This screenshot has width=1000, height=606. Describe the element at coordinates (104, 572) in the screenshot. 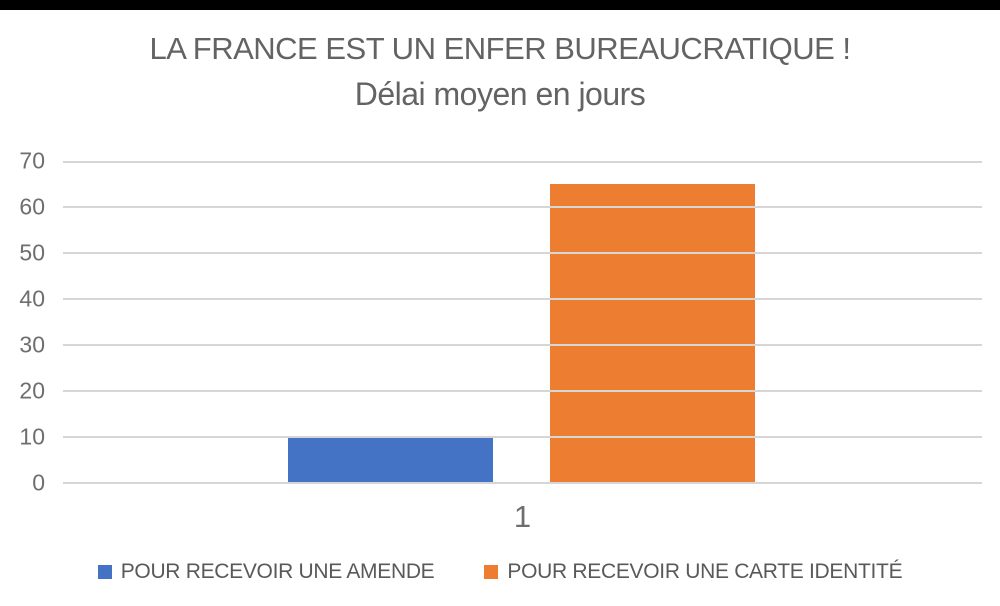

I see `legend-swatch-blue-icon` at that location.